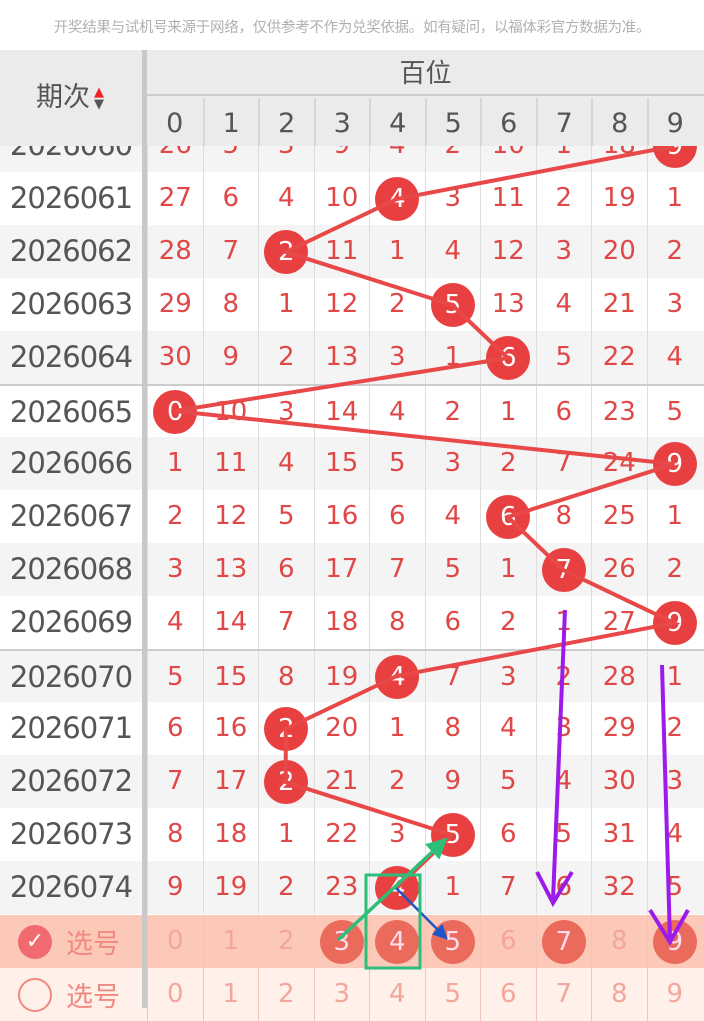 This screenshot has width=704, height=1021. Describe the element at coordinates (286, 676) in the screenshot. I see `omission-count: 8` at that location.